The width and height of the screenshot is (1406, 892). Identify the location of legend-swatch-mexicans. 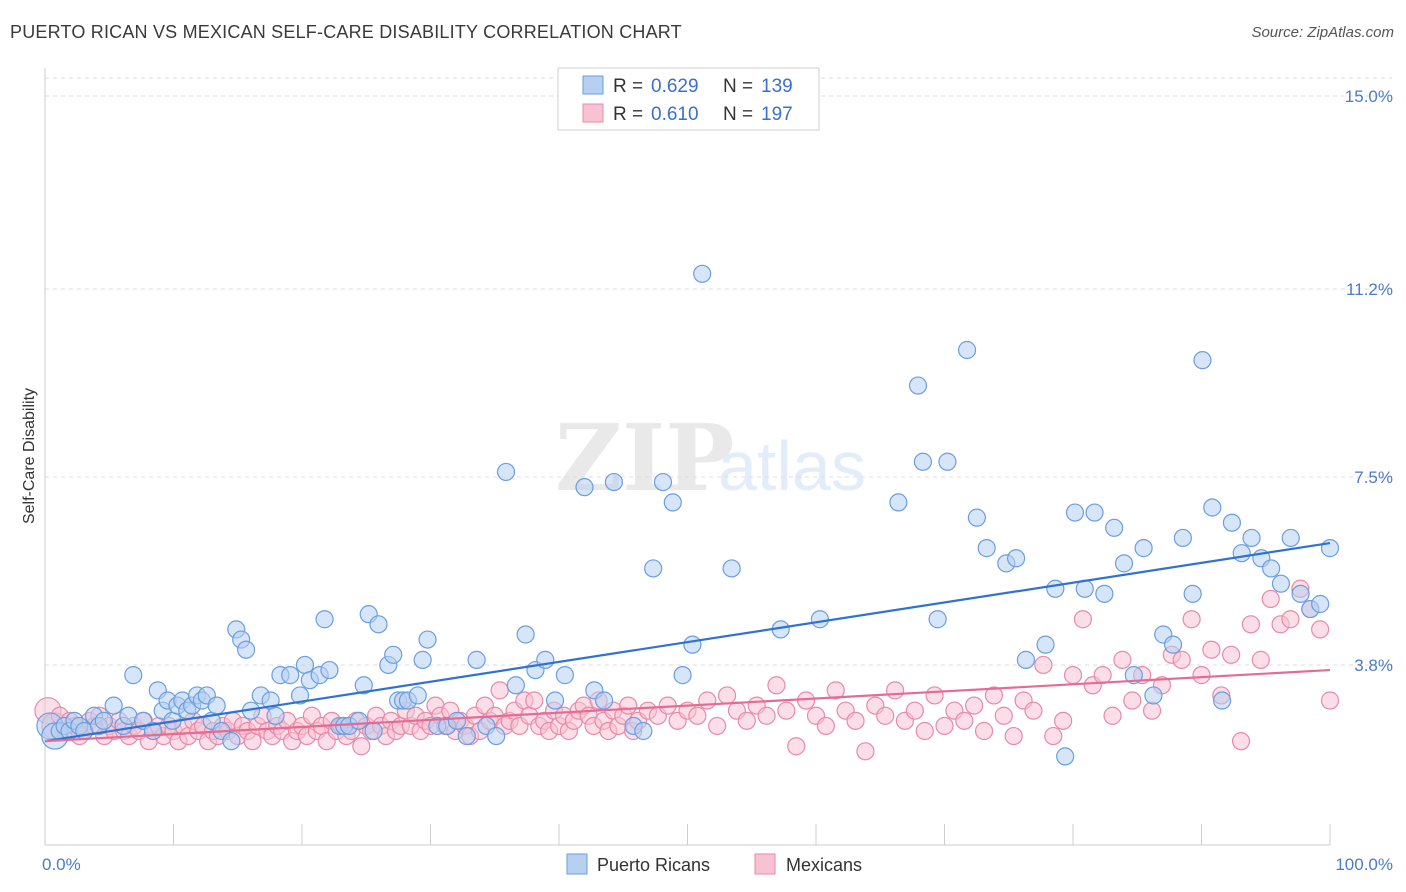
(593, 113).